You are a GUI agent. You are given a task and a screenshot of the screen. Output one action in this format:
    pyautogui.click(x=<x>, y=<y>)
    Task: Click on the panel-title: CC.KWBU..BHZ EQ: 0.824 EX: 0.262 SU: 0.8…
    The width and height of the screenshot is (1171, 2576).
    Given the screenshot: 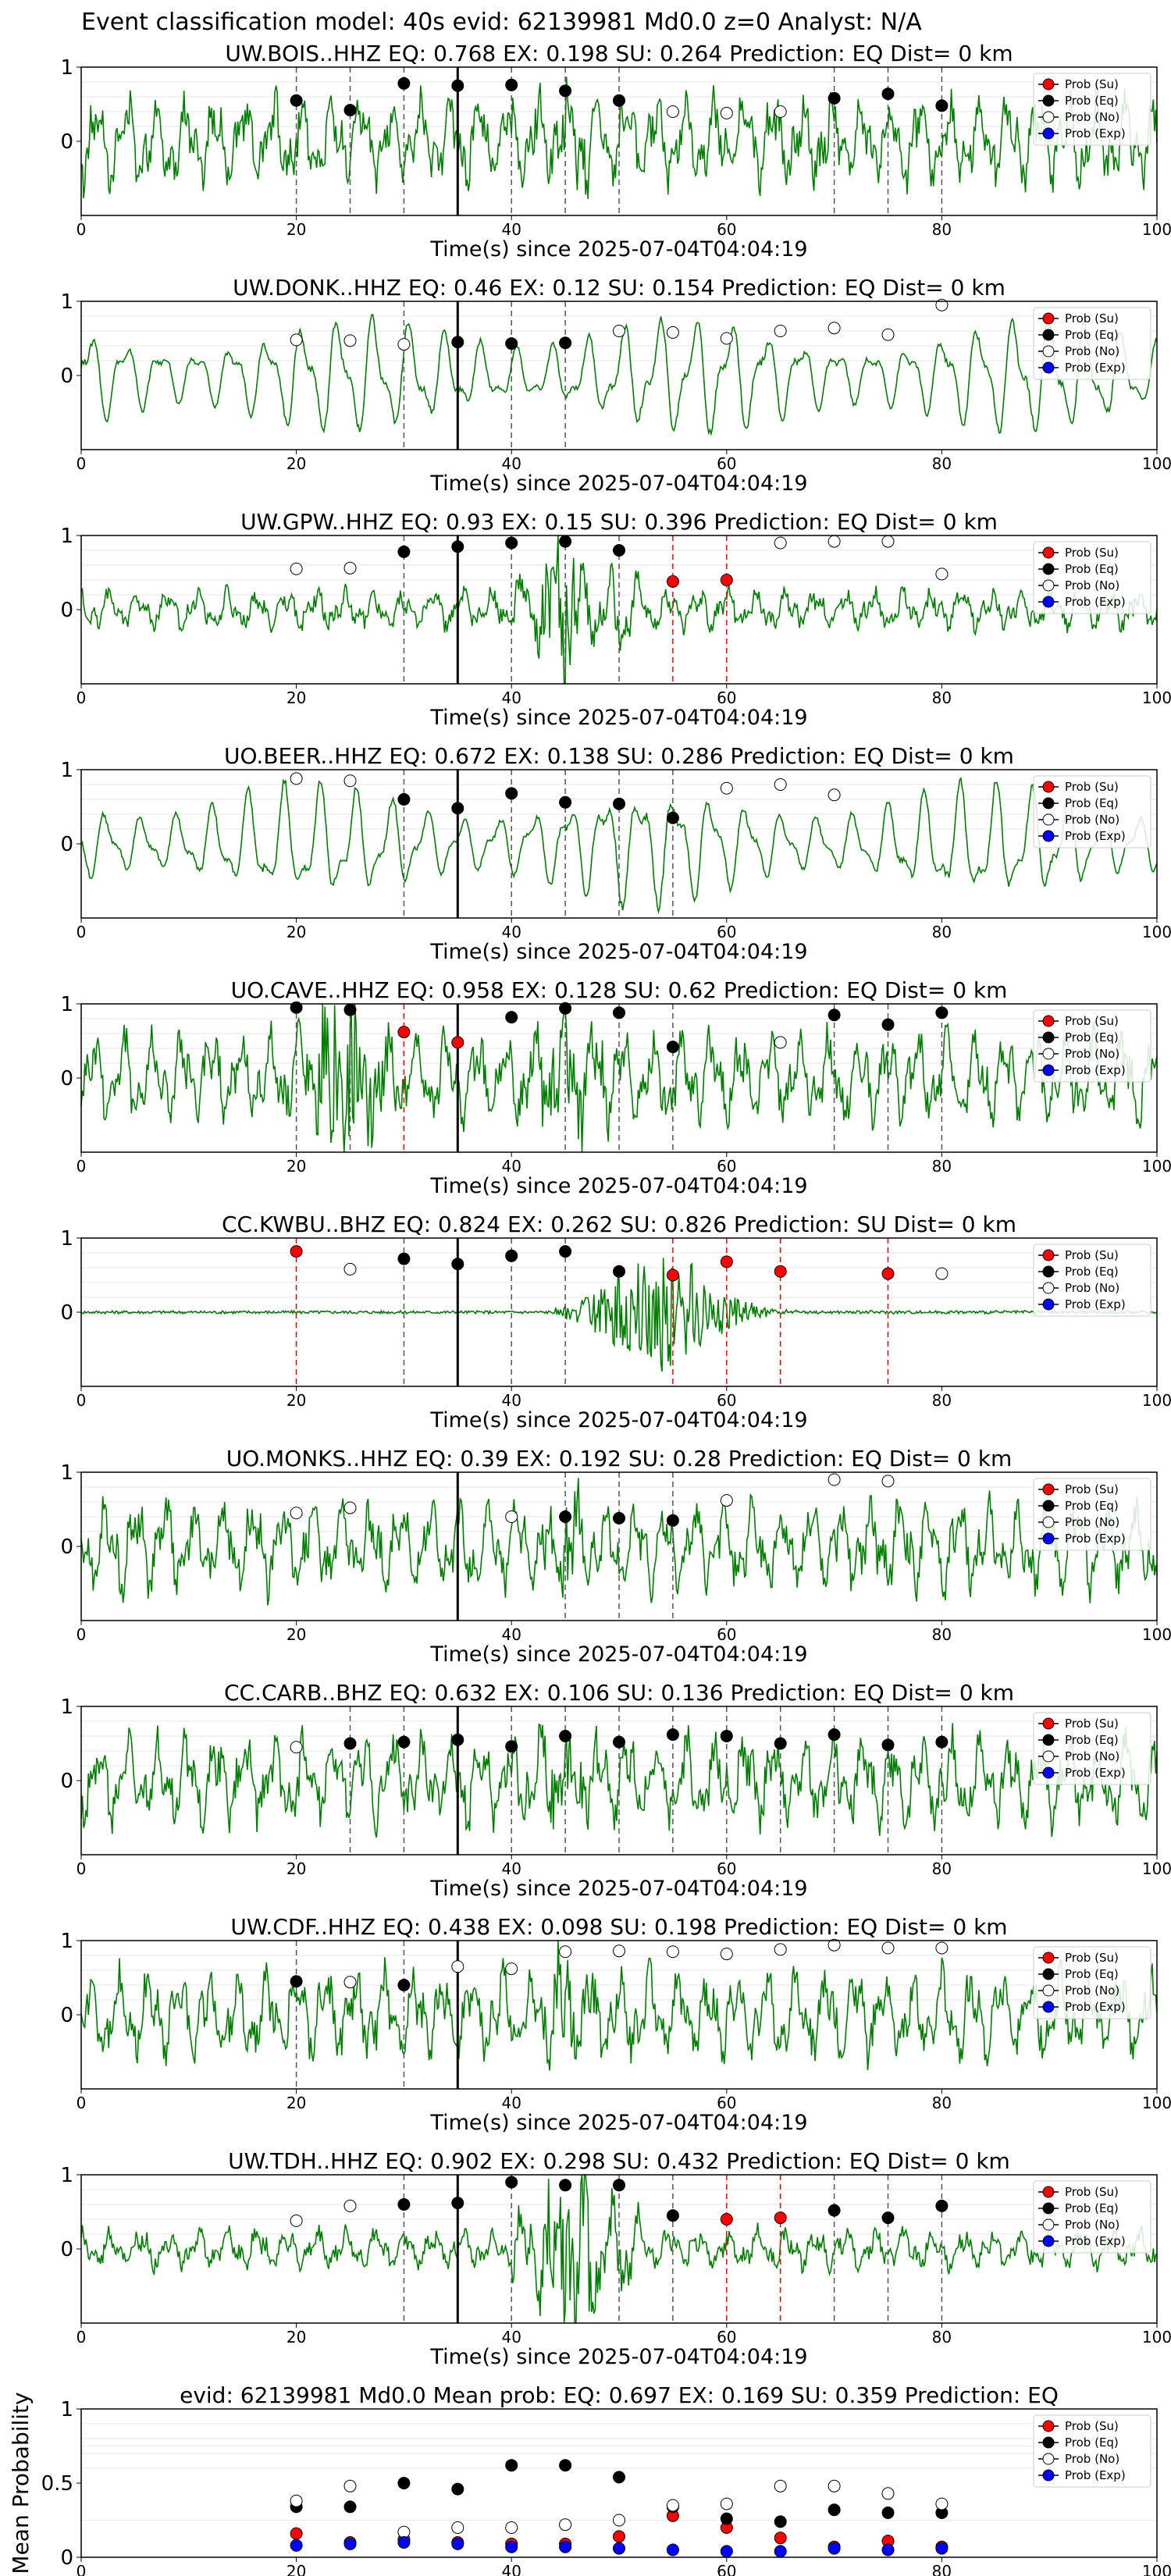 What is the action you would take?
    pyautogui.click(x=619, y=1224)
    